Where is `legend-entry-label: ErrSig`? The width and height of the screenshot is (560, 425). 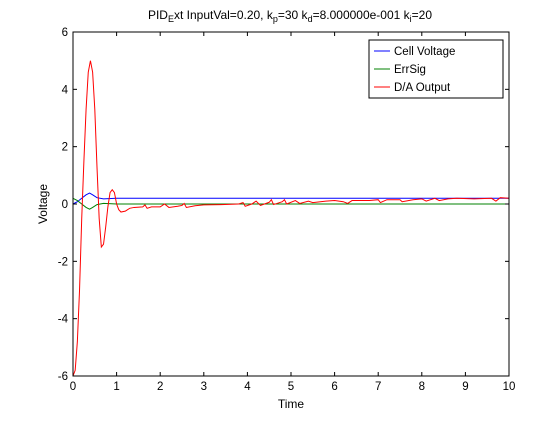 legend-entry-label: ErrSig is located at coordinates (410, 70).